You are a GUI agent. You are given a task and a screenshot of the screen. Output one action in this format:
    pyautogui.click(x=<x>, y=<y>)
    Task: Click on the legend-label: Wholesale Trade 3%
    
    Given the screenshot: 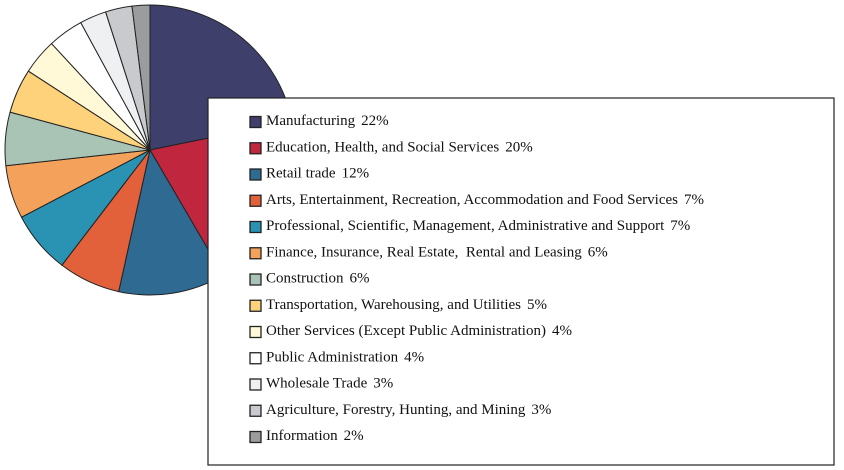 What is the action you would take?
    pyautogui.click(x=329, y=384)
    